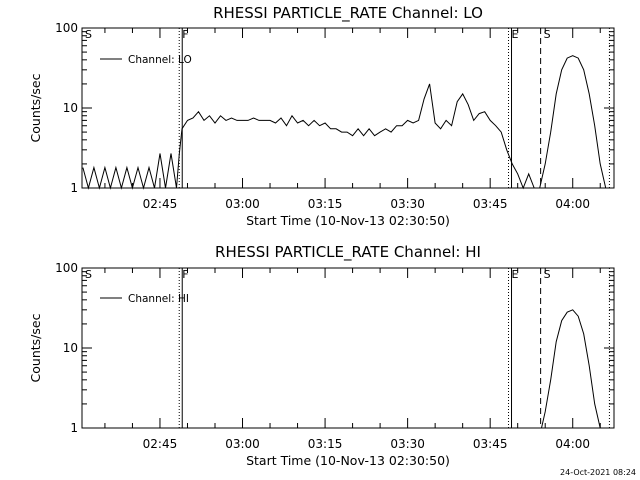 Image resolution: width=640 pixels, height=480 pixels. What do you see at coordinates (571, 369) in the screenshot?
I see `series-line` at bounding box center [571, 369].